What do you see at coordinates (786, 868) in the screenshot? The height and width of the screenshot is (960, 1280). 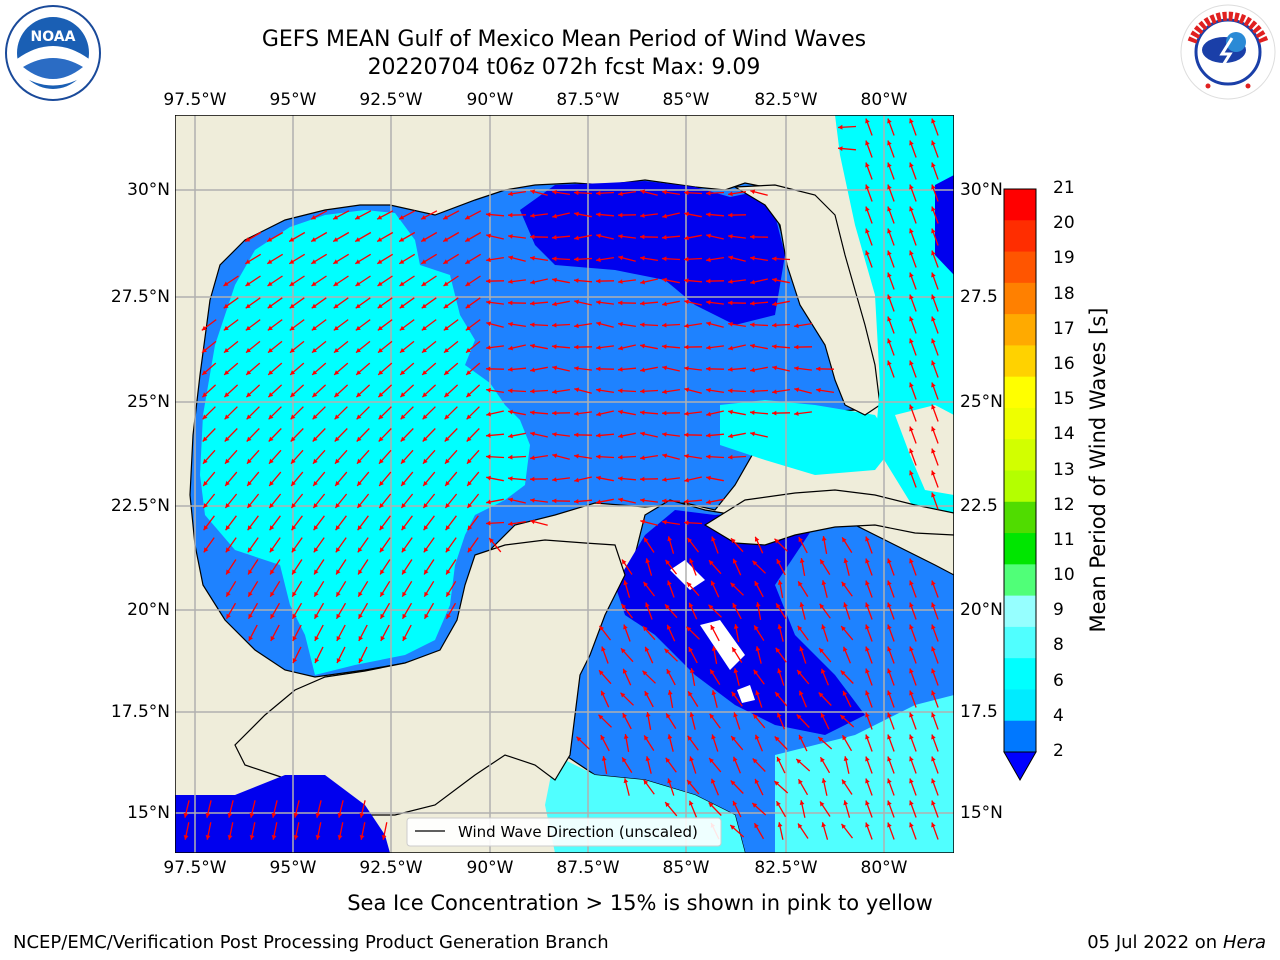 I see `lon-tick-bottom: 82.5°W` at bounding box center [786, 868].